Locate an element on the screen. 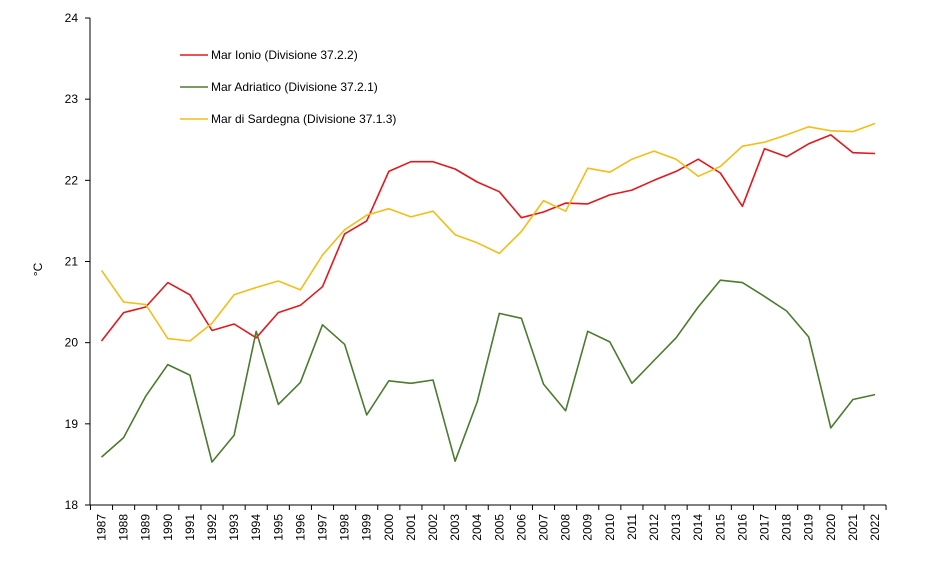  x-tick-label: 2017 is located at coordinates (765, 527).